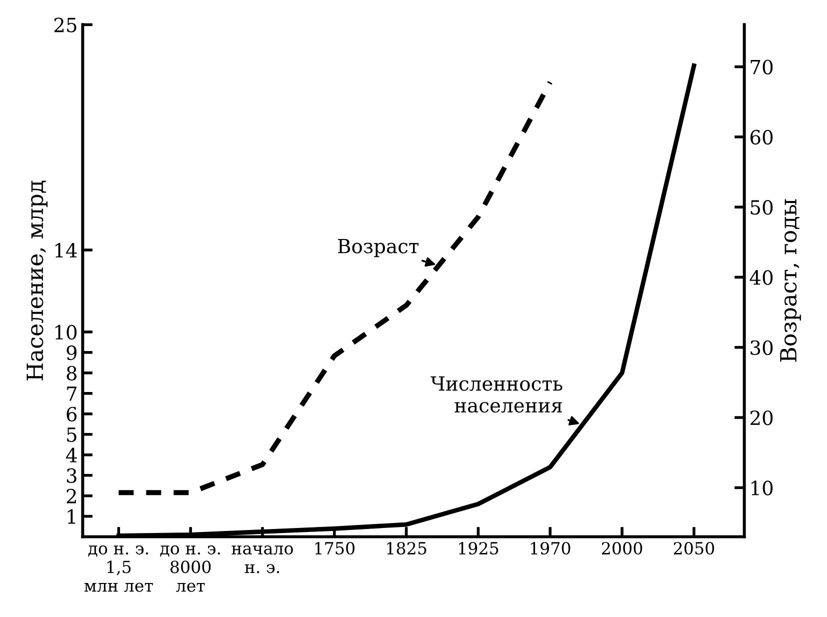 This screenshot has width=827, height=617. I want to click on y2-axis-title: Возраст, годы, so click(790, 280).